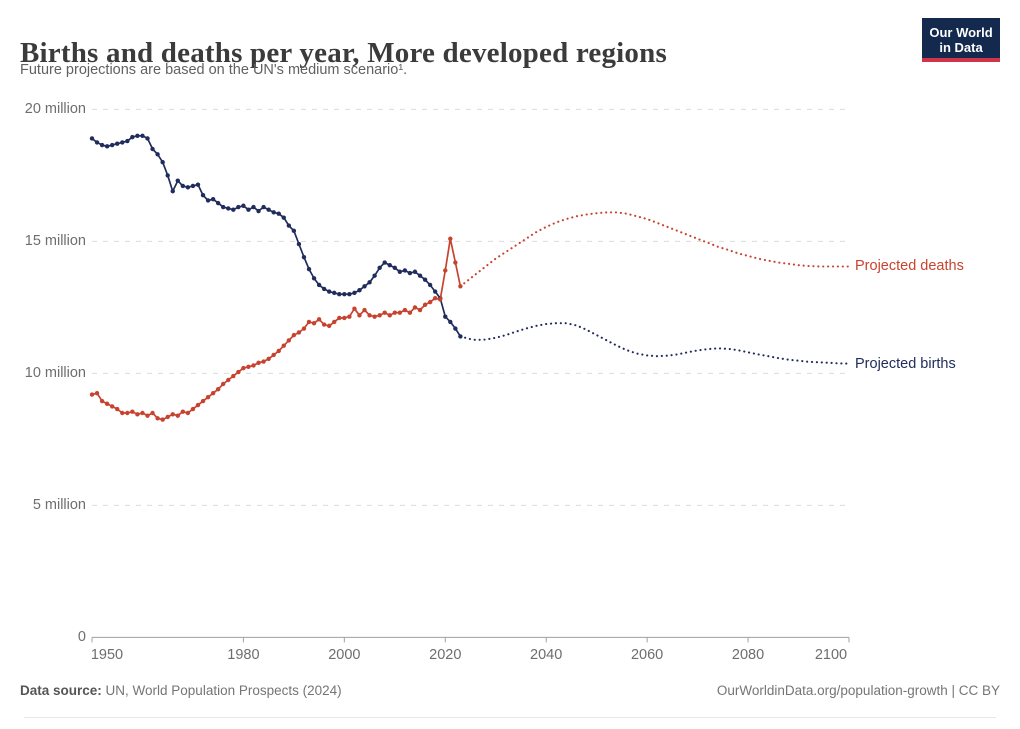 The width and height of the screenshot is (1020, 729). Describe the element at coordinates (55, 241) in the screenshot. I see `y-axis-tick-label: 15 million` at that location.